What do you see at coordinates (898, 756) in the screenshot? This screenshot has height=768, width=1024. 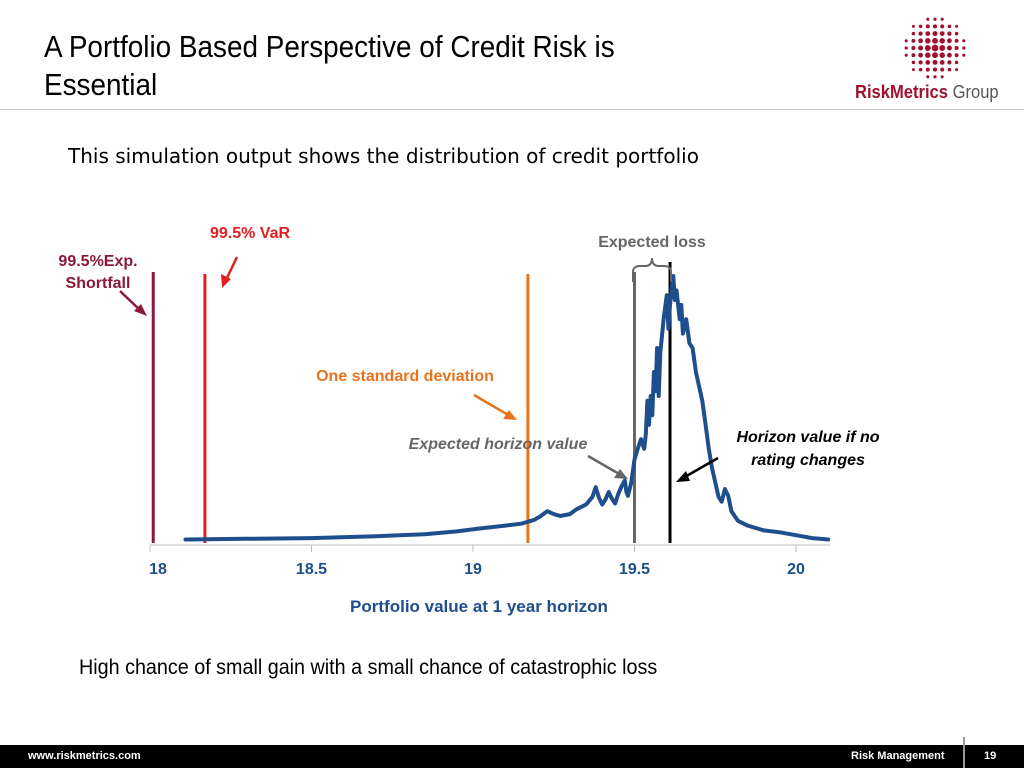 I see `footer-section: Risk Management` at bounding box center [898, 756].